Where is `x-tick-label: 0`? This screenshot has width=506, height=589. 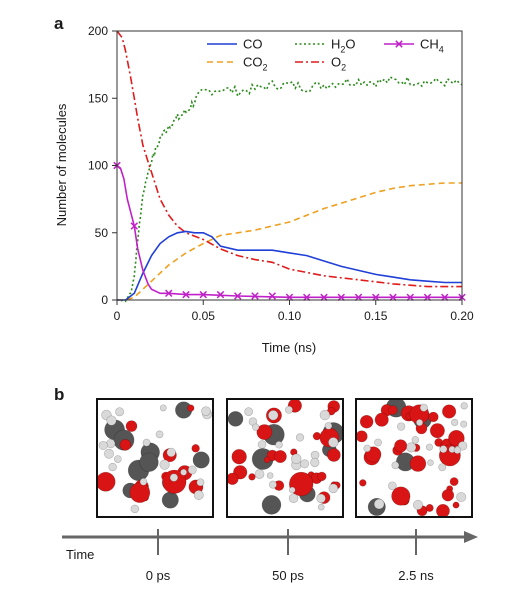 x-tick-label: 0 is located at coordinates (117, 316).